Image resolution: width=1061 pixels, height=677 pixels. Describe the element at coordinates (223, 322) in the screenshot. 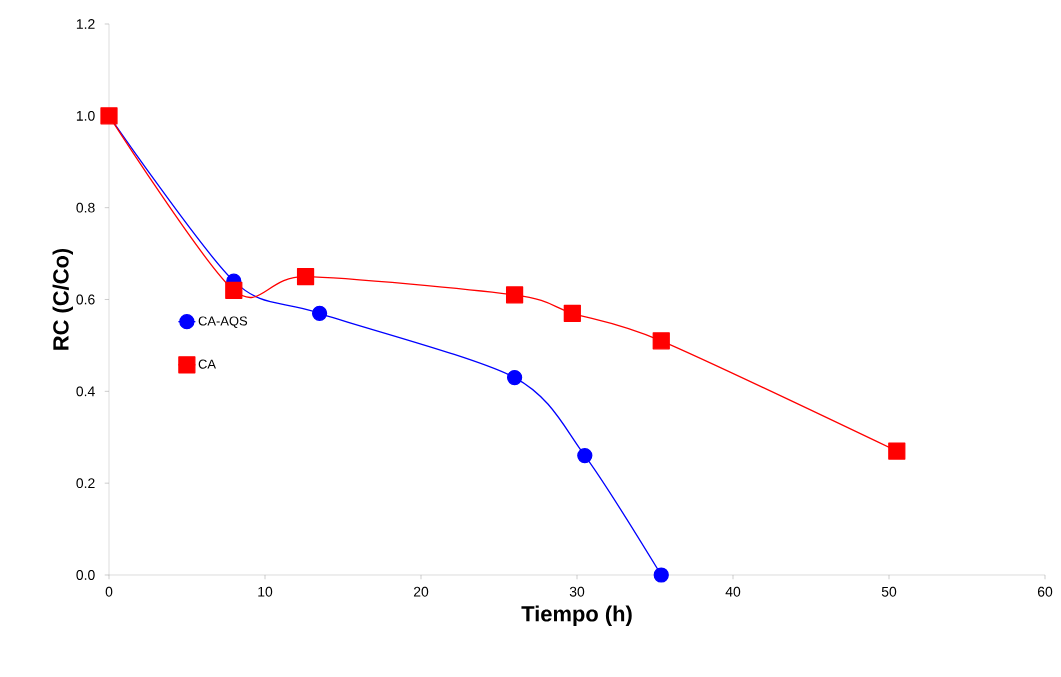

I see `legend-label: CA-AQS` at that location.